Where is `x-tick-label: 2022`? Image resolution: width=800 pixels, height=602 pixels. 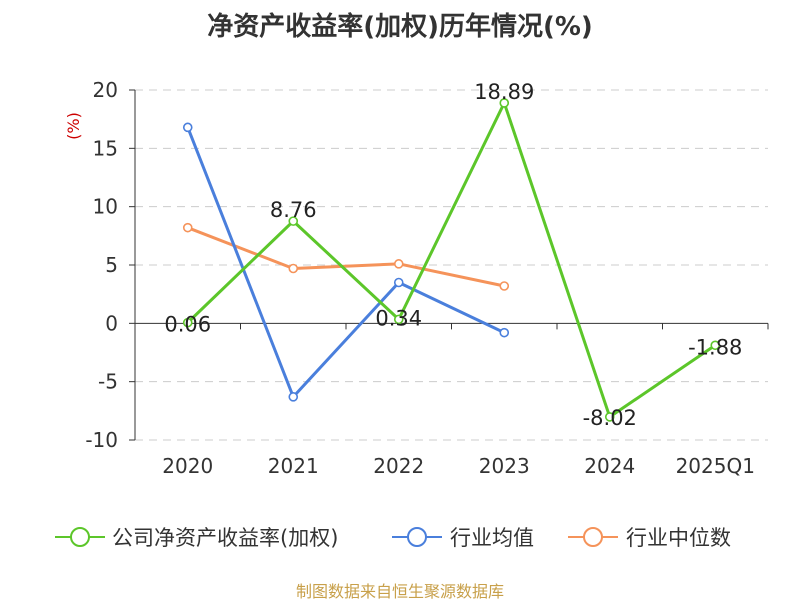
x-tick-label: 2022 is located at coordinates (398, 466).